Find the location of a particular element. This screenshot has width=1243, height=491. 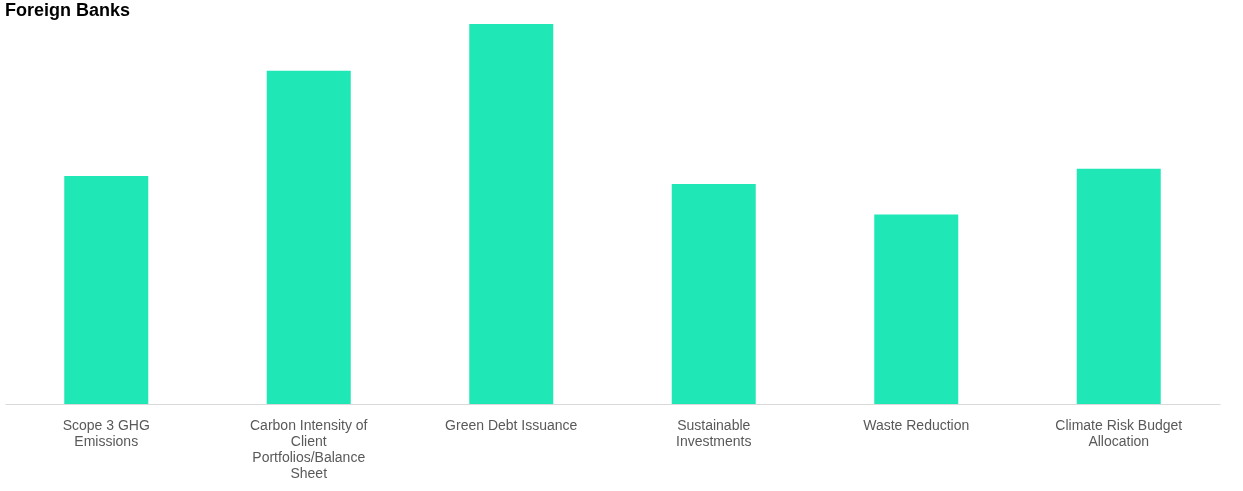

x-tick-label: Climate Risk Budget Allocation is located at coordinates (1119, 432).